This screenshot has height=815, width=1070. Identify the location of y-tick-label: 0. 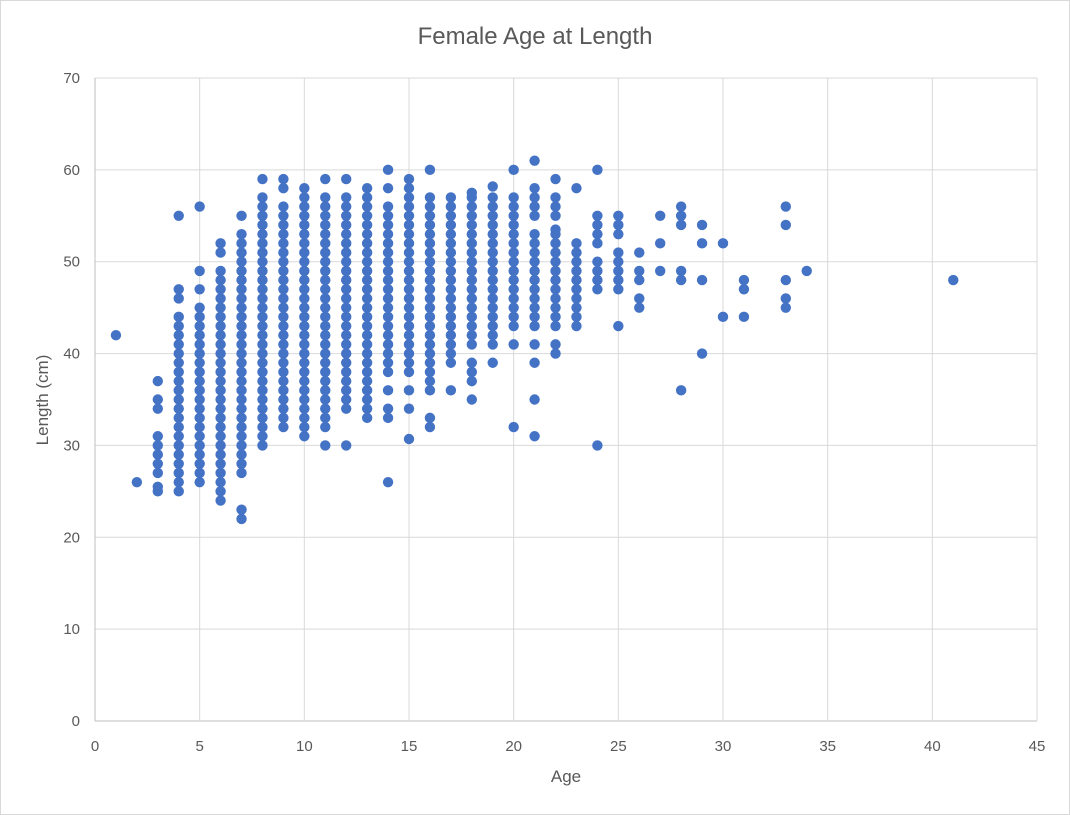
(76, 721).